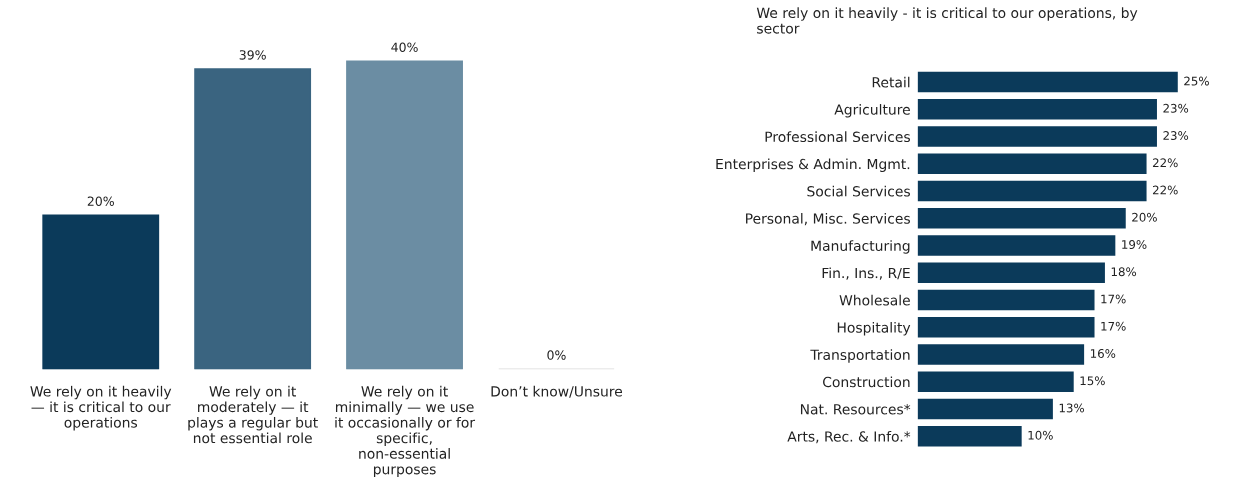 The height and width of the screenshot is (489, 1240). What do you see at coordinates (1072, 408) in the screenshot?
I see `data-label: 13%` at bounding box center [1072, 408].